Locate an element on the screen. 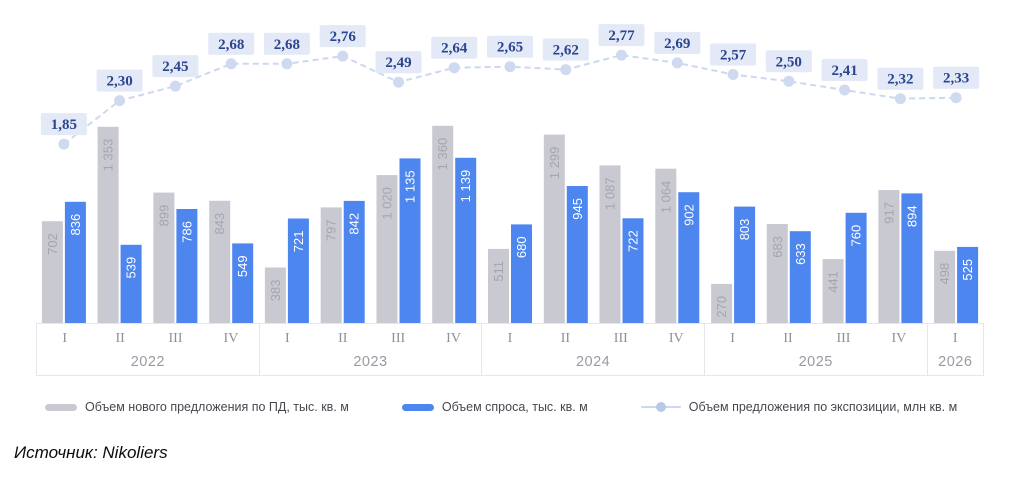 This screenshot has height=479, width=1031. new-supply-swatch-icon is located at coordinates (61, 407).